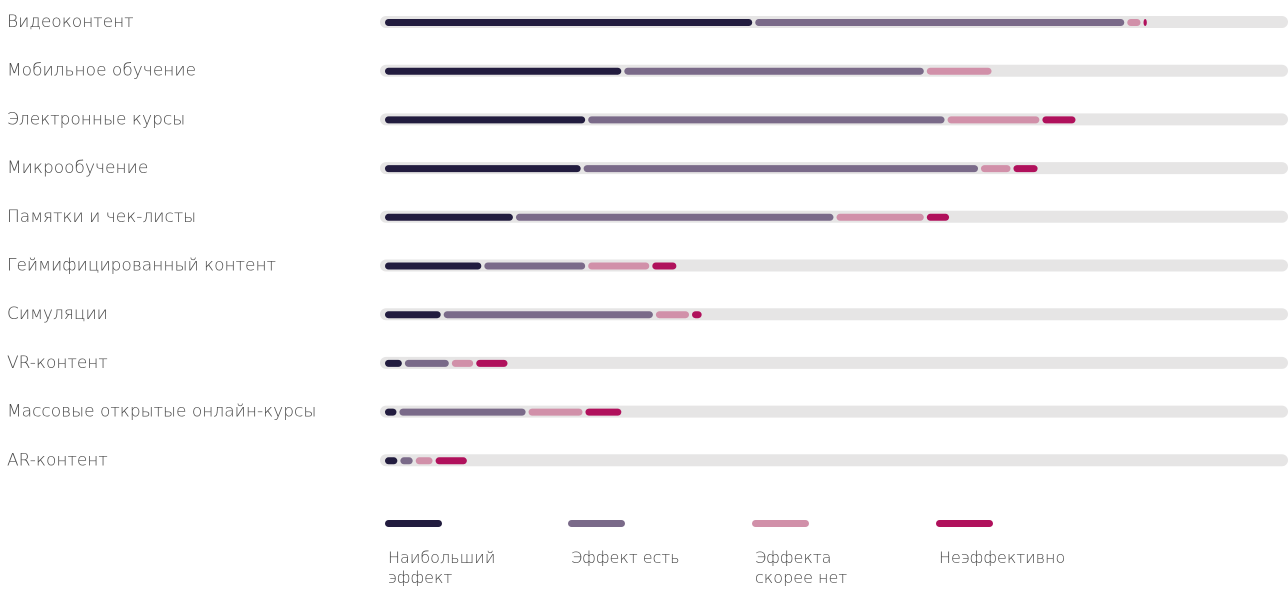 The image size is (1288, 592). I want to click on category-label: Мобильное обучение, so click(101, 71).